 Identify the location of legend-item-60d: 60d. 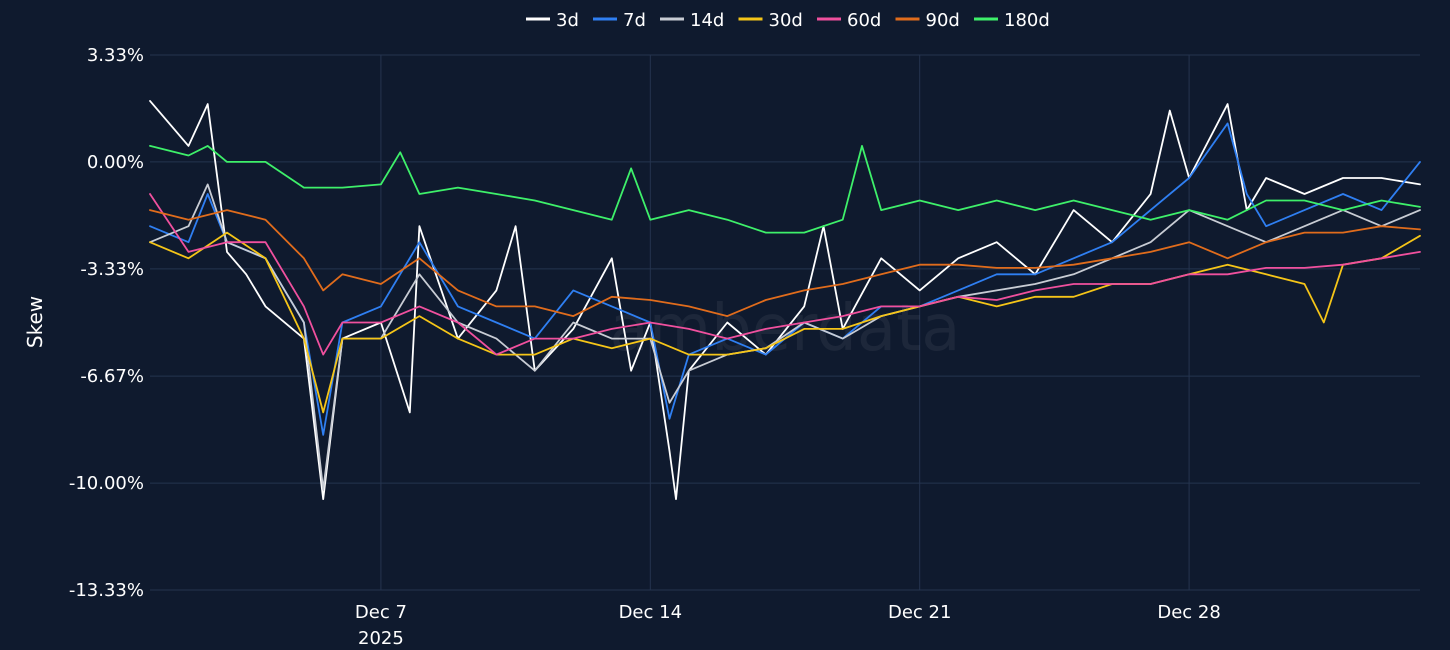
(849, 20).